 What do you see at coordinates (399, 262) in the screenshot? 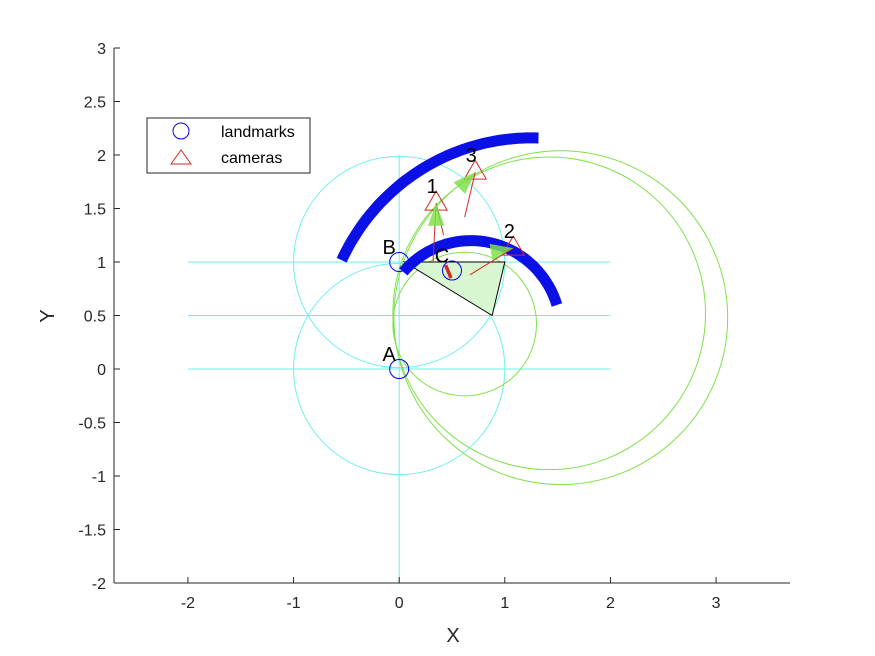
I see `landmark-marker-B` at bounding box center [399, 262].